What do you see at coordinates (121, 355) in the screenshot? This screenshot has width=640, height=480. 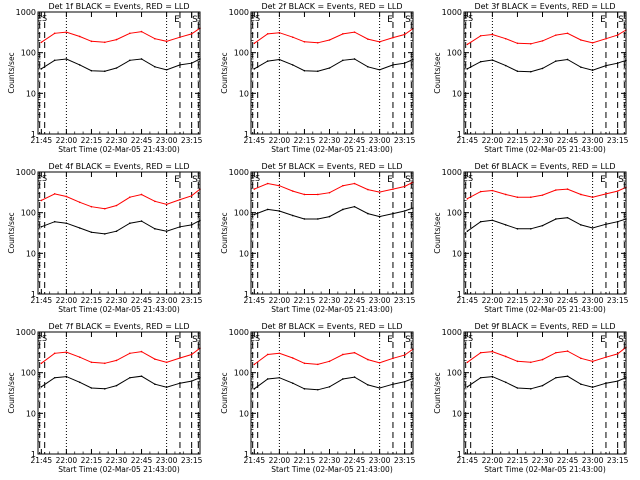 I see `series-line-lld` at bounding box center [121, 355].